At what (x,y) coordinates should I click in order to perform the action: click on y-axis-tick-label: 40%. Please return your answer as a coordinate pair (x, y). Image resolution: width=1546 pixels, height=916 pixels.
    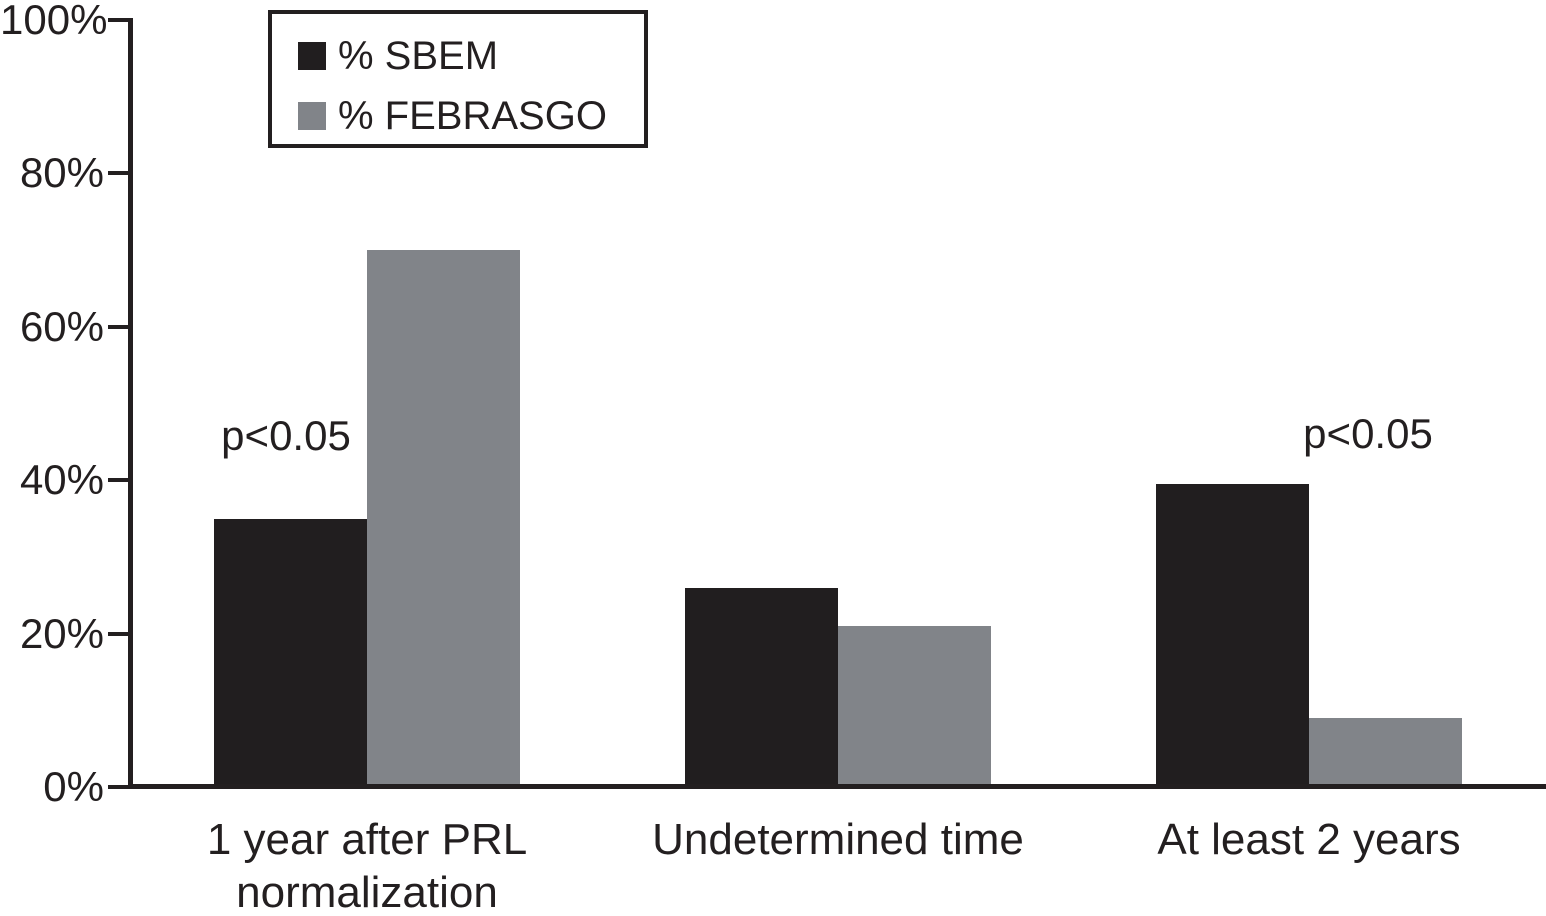
    Looking at the image, I should click on (61, 480).